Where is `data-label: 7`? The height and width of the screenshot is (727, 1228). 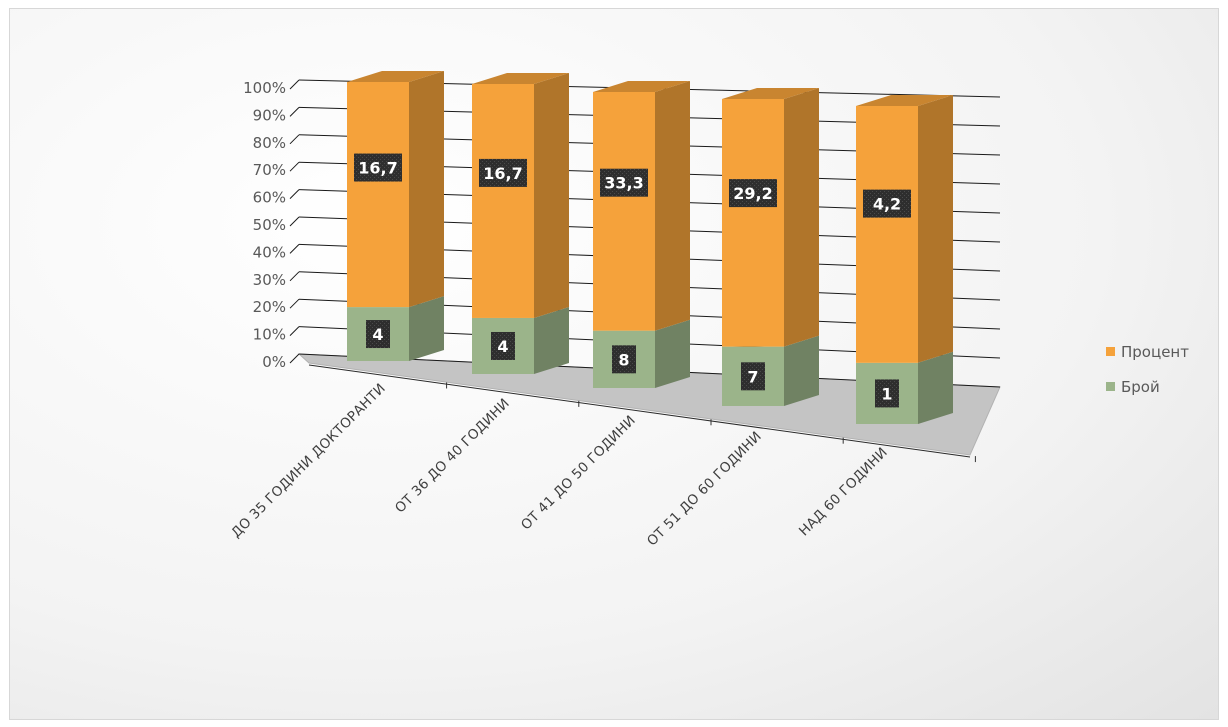 data-label: 7 is located at coordinates (753, 376).